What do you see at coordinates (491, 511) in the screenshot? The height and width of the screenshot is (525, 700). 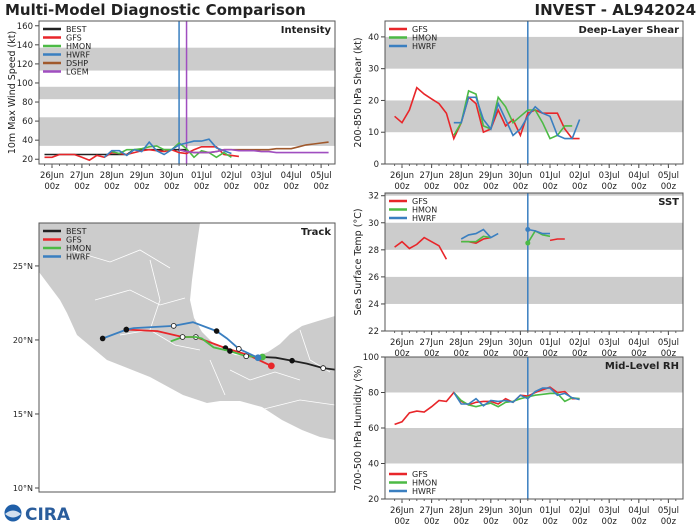 I see `x-tick-label: 29Jun` at bounding box center [491, 511].